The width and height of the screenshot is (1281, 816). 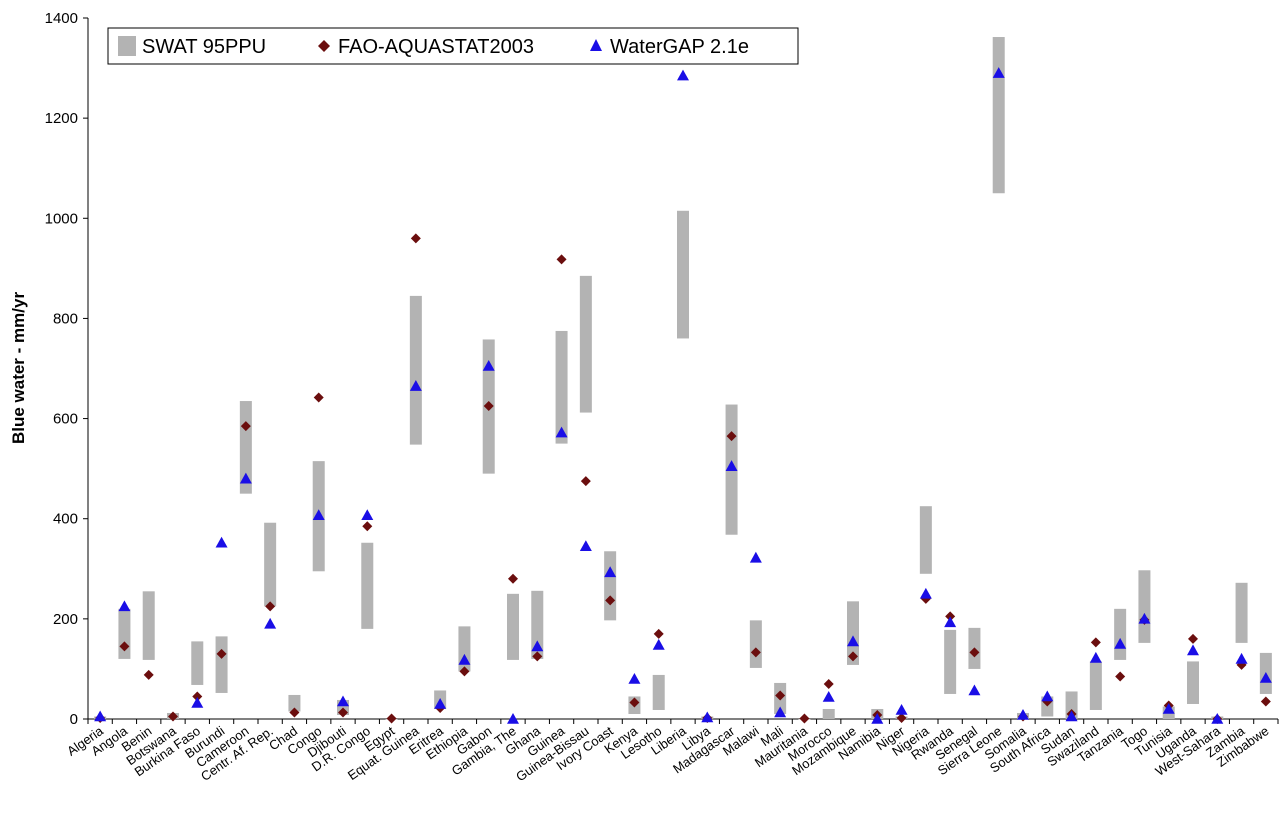 I want to click on y-tick-label: 1400, so click(x=61, y=18).